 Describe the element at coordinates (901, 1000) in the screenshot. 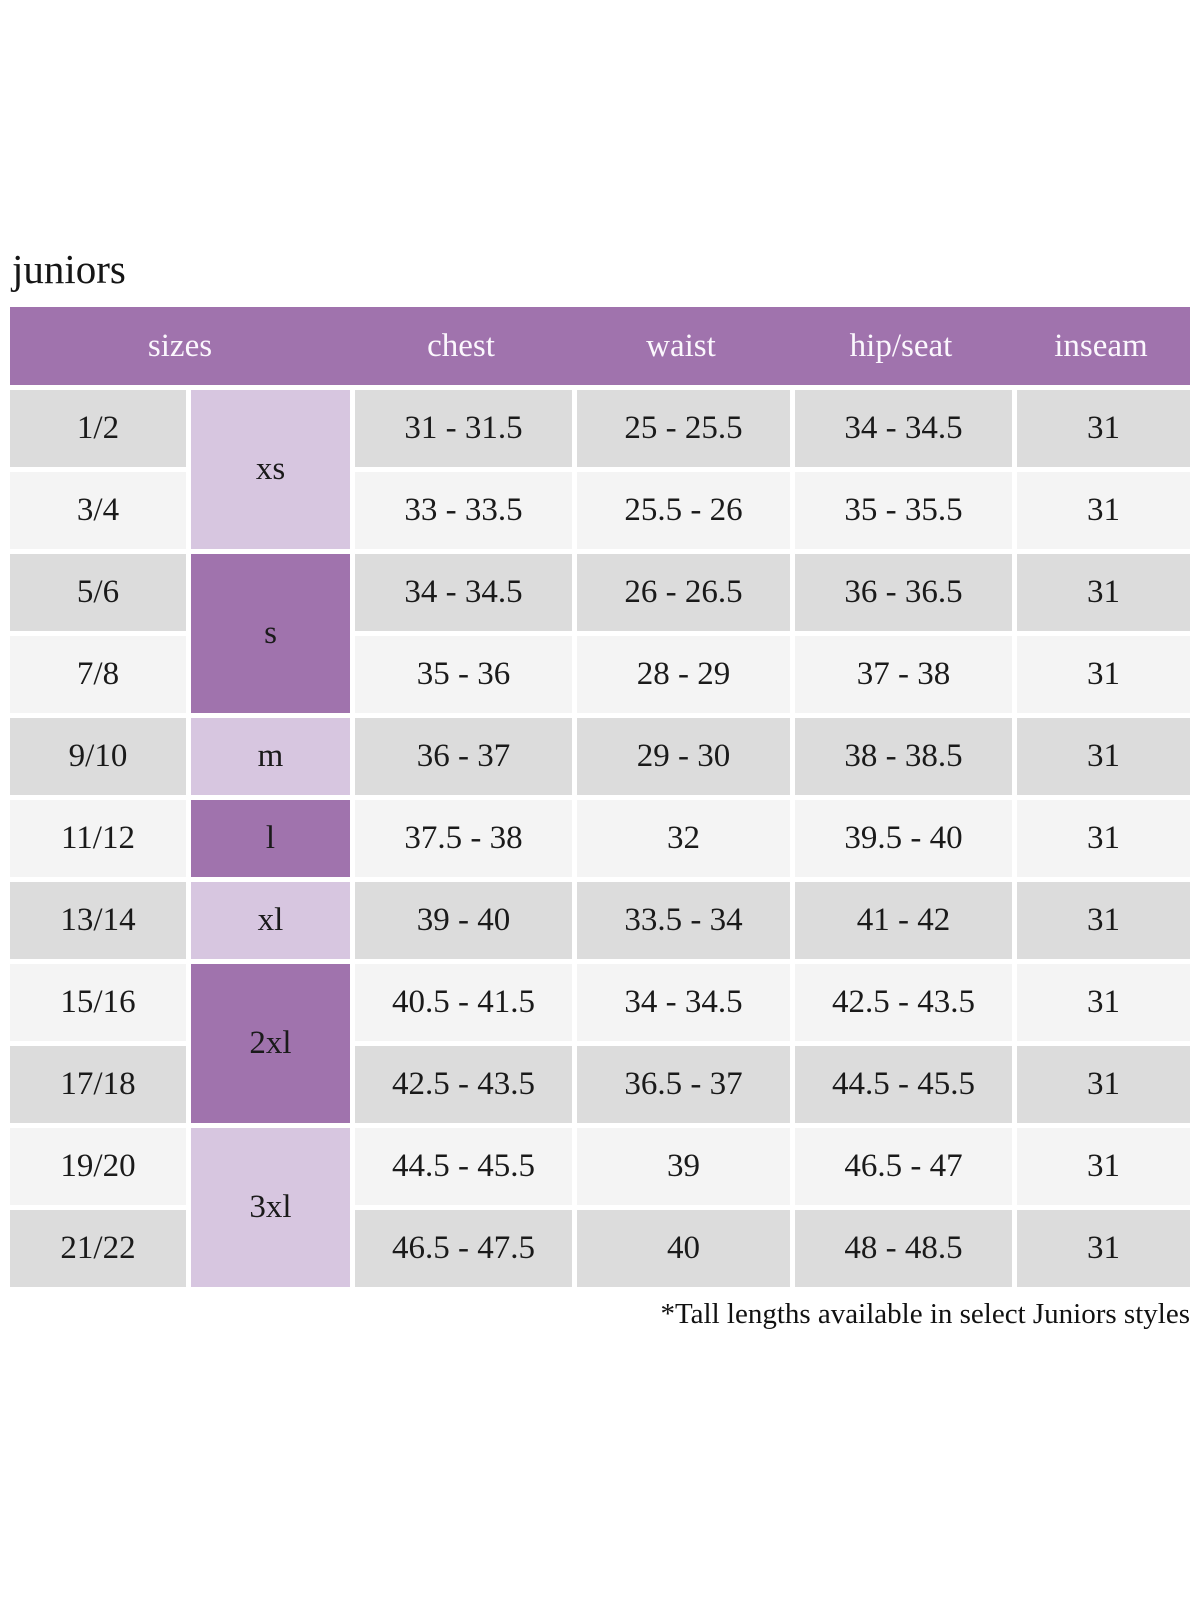

I see `hip-seat-cell: 42.5 - 43.5` at that location.